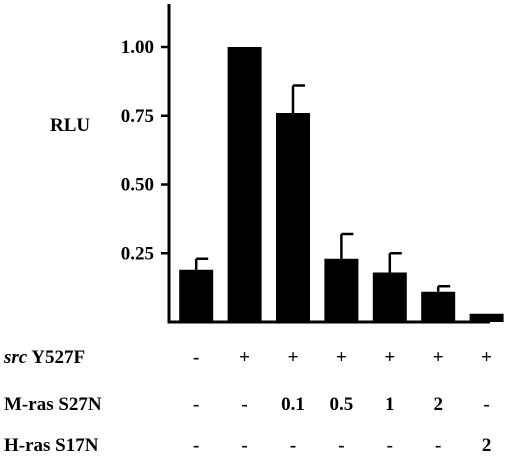  Describe the element at coordinates (390, 404) in the screenshot. I see `row-cell: 1` at that location.